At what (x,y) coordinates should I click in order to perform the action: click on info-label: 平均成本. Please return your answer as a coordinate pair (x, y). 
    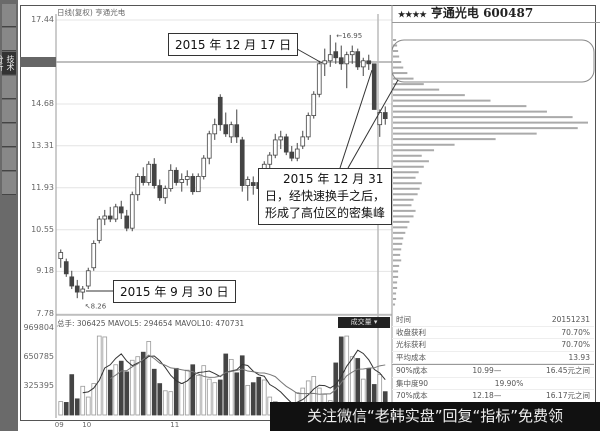
    Looking at the image, I should click on (411, 357).